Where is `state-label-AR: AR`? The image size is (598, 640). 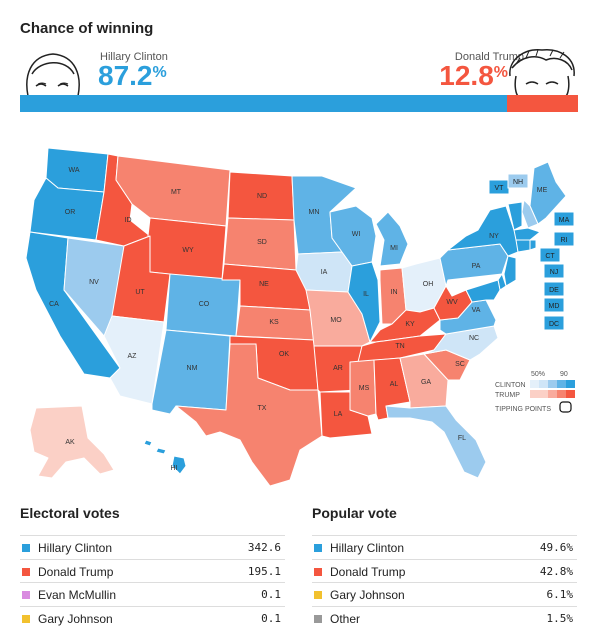 state-label-AR: AR is located at coordinates (338, 368).